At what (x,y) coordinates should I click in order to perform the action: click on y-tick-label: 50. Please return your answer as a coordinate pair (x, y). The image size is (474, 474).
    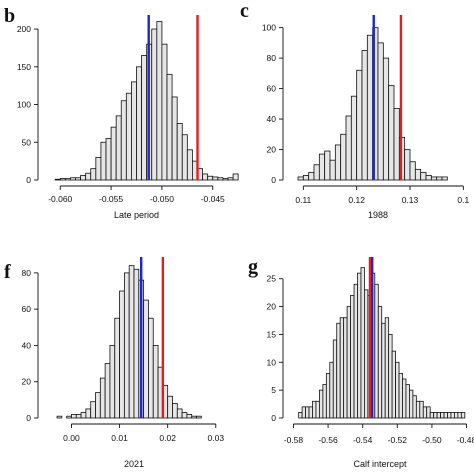
    Looking at the image, I should click on (27, 142).